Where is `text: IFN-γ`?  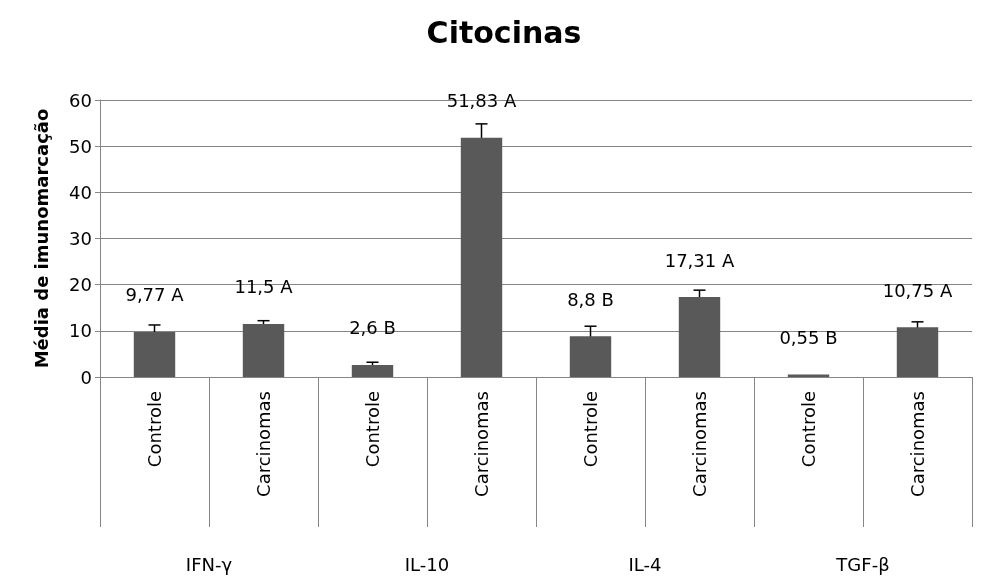 text: IFN-γ is located at coordinates (209, 564).